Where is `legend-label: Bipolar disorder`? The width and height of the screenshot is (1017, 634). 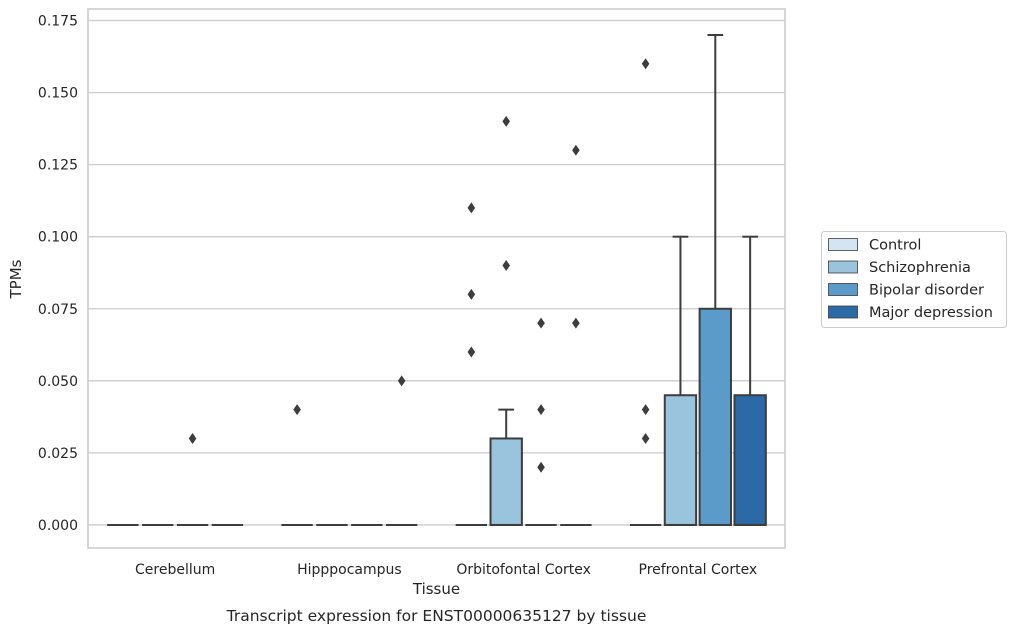
legend-label: Bipolar disorder is located at coordinates (926, 291).